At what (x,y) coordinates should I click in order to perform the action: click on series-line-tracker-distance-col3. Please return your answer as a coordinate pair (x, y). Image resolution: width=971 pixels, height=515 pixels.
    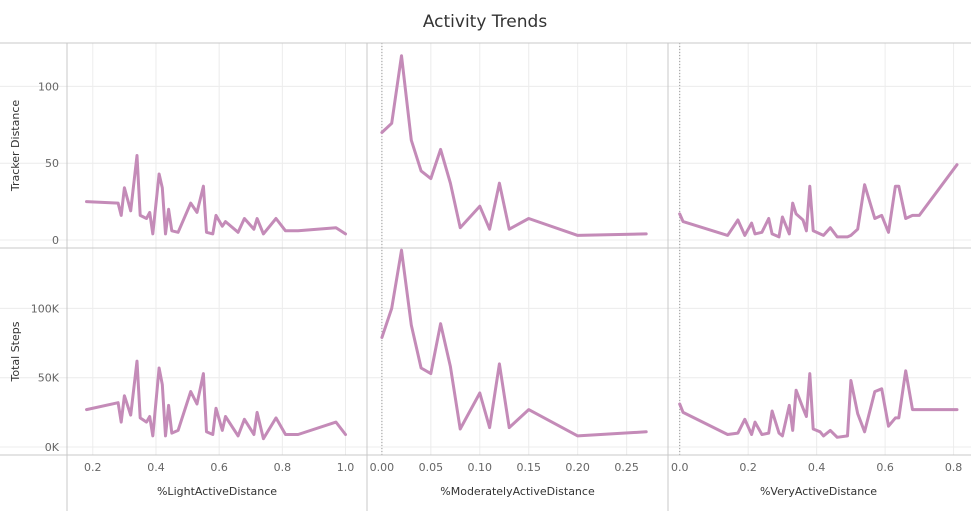
    Looking at the image, I should click on (818, 201).